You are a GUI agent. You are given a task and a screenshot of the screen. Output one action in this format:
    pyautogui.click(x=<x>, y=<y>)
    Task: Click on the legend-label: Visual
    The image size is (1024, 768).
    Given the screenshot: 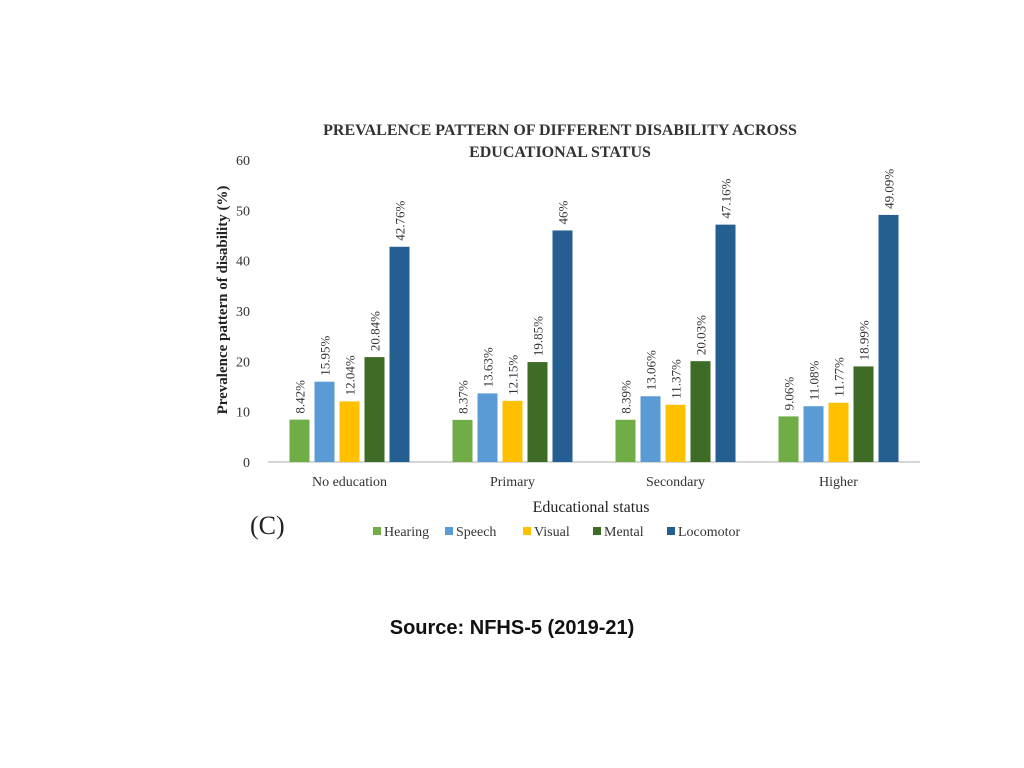 What is the action you would take?
    pyautogui.click(x=552, y=532)
    